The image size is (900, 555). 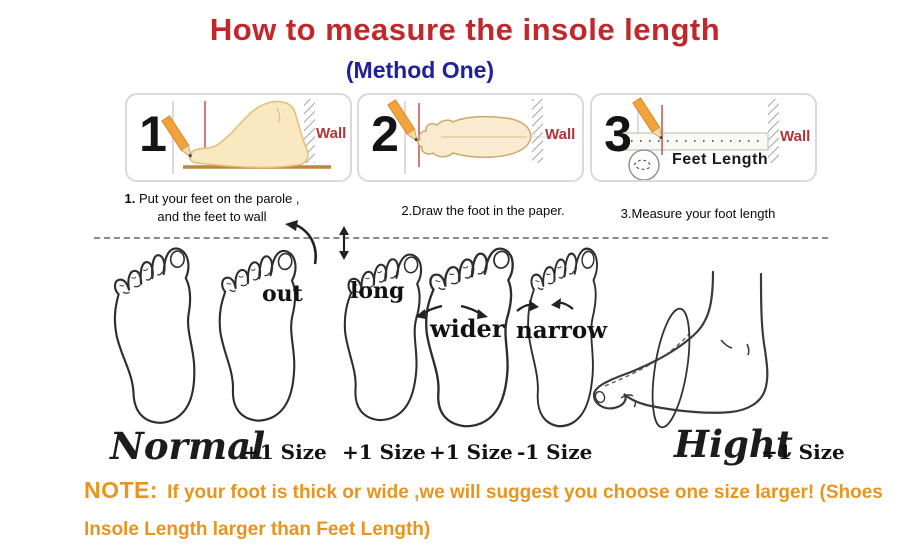 I want to click on width-arrow-left-icon, so click(x=429, y=311).